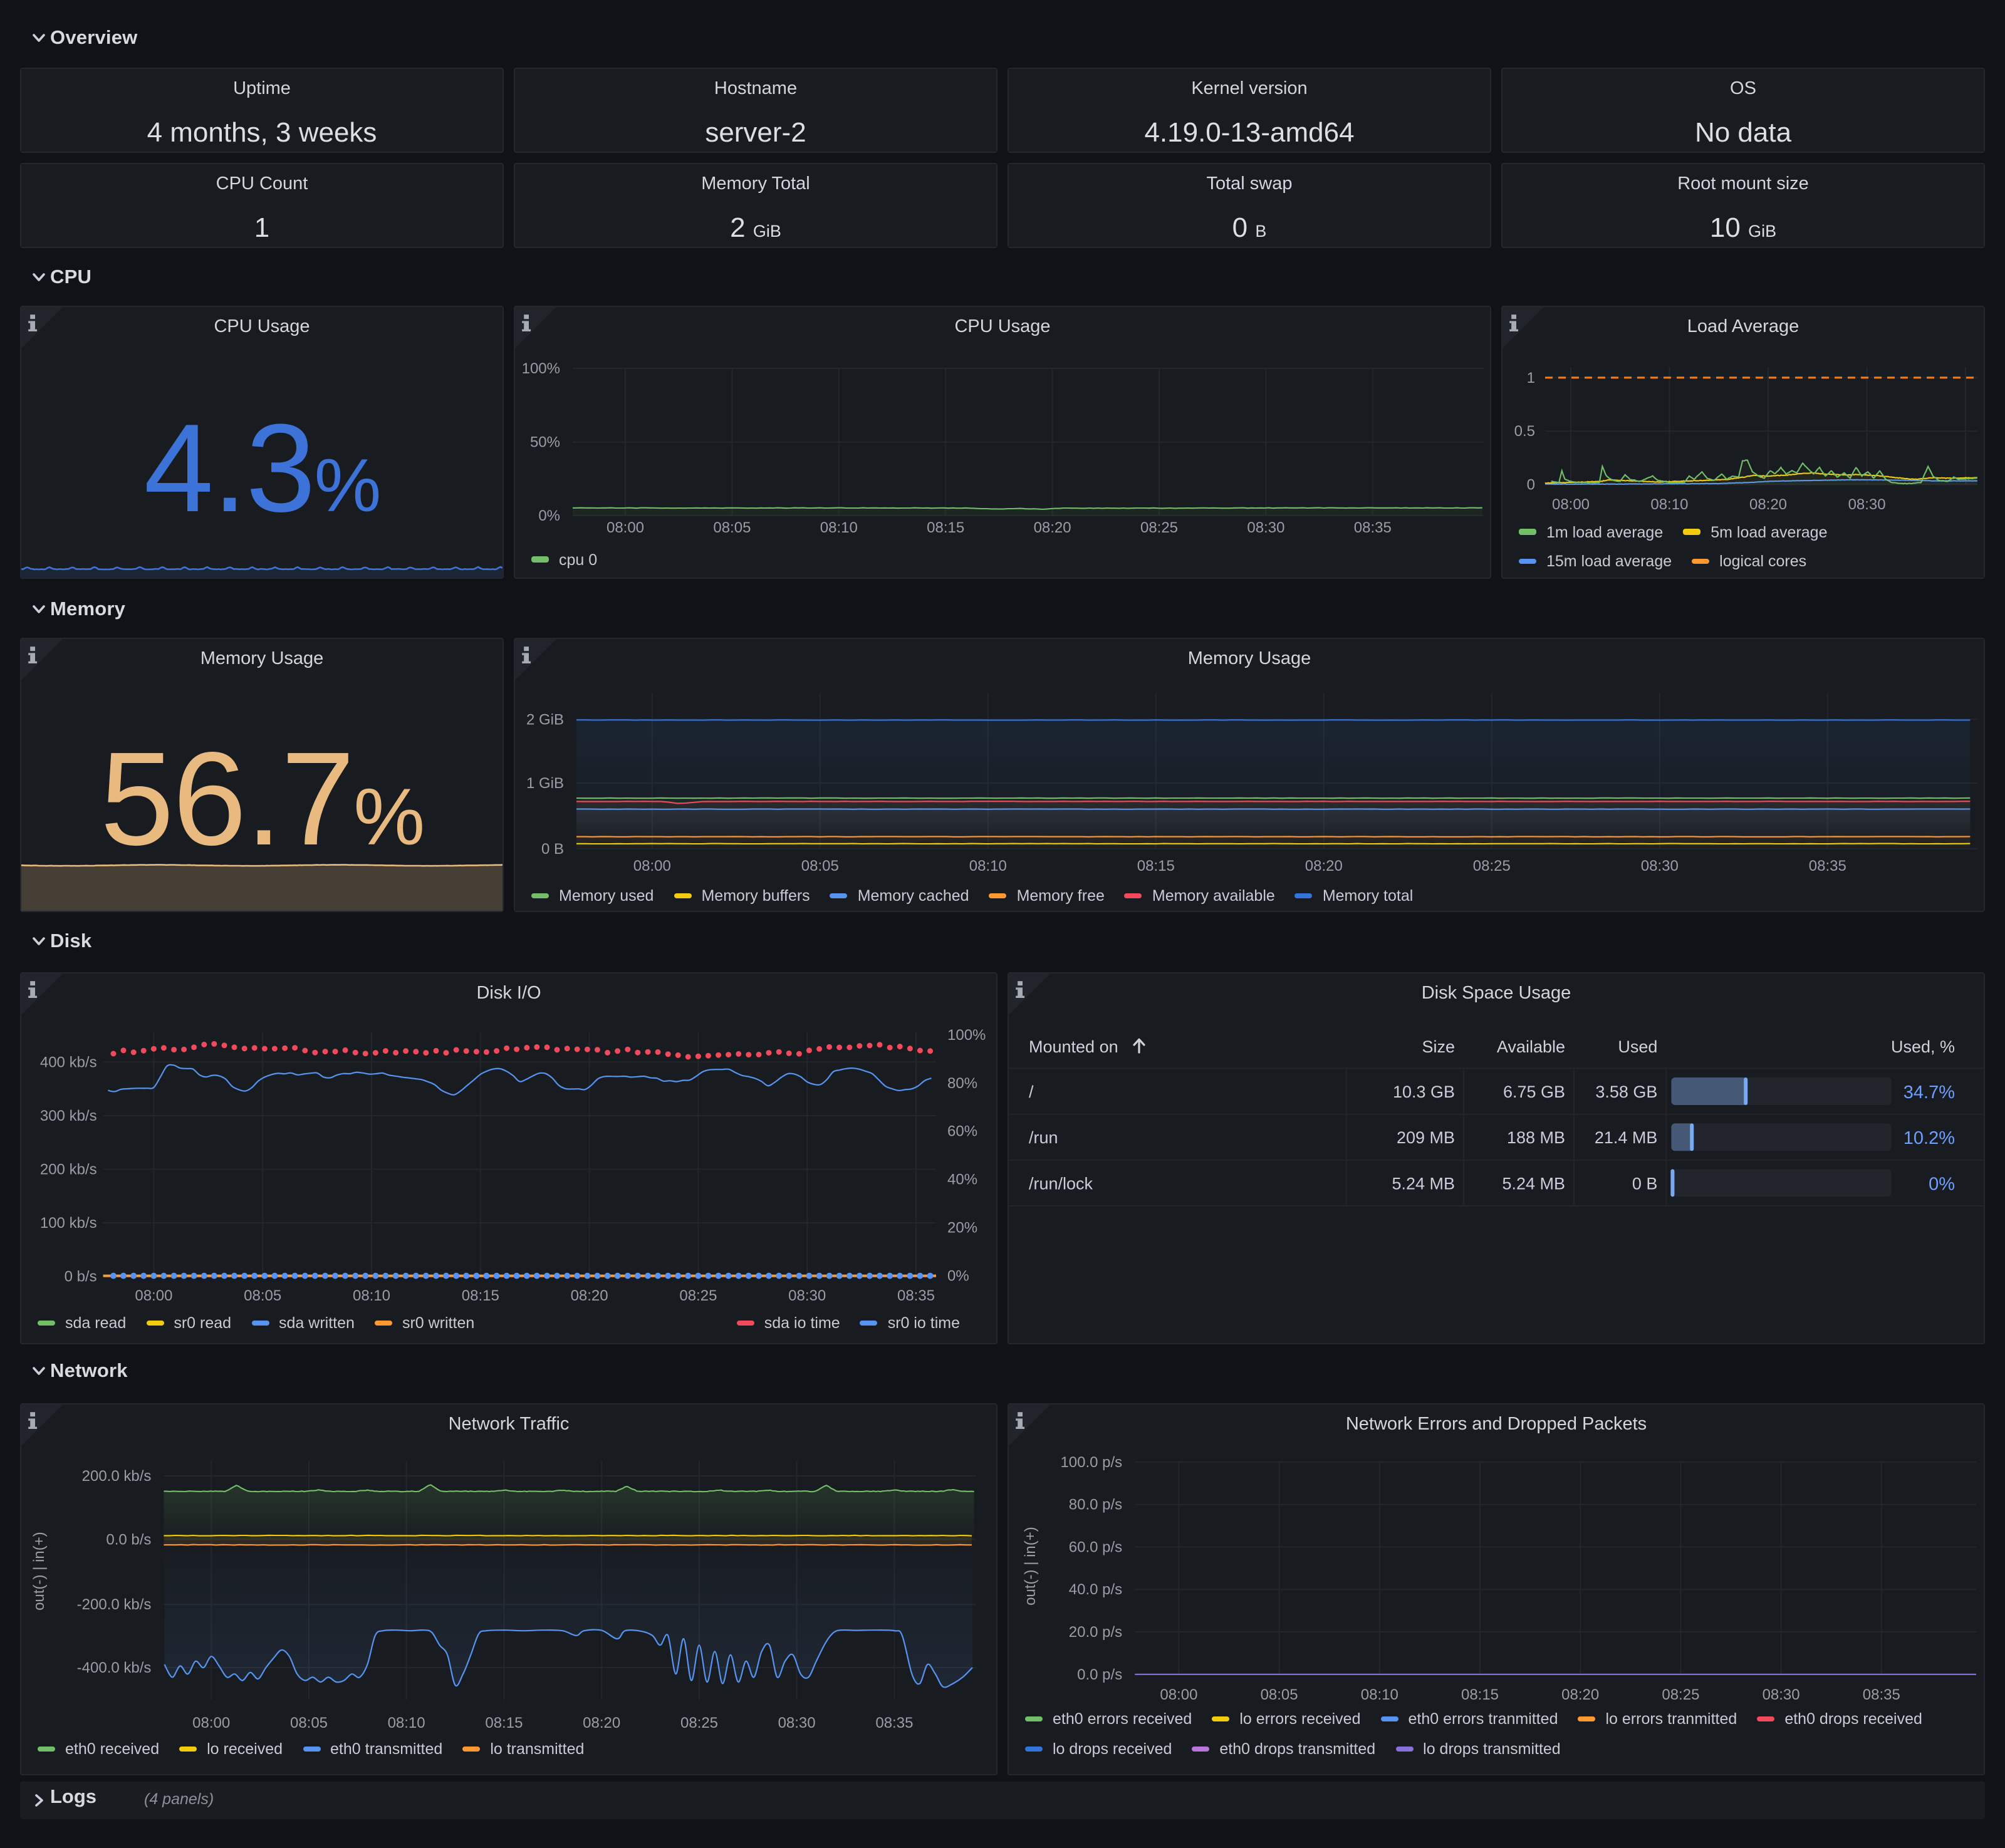 The image size is (2005, 1848). I want to click on svg-text: 21.4 MB, so click(1626, 1137).